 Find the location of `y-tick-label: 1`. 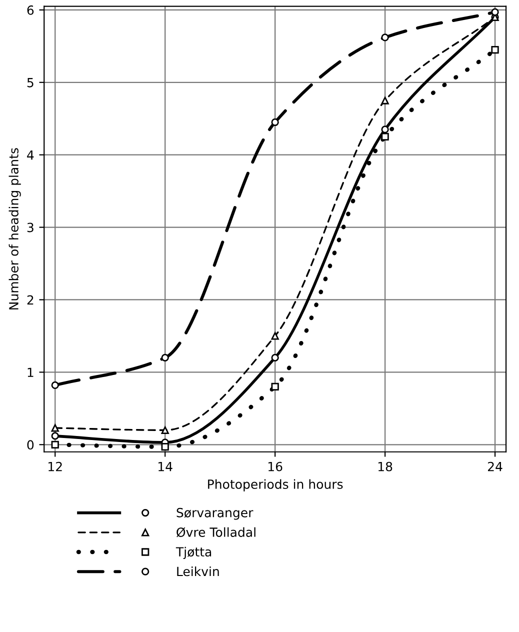

y-tick-label: 1 is located at coordinates (31, 372).